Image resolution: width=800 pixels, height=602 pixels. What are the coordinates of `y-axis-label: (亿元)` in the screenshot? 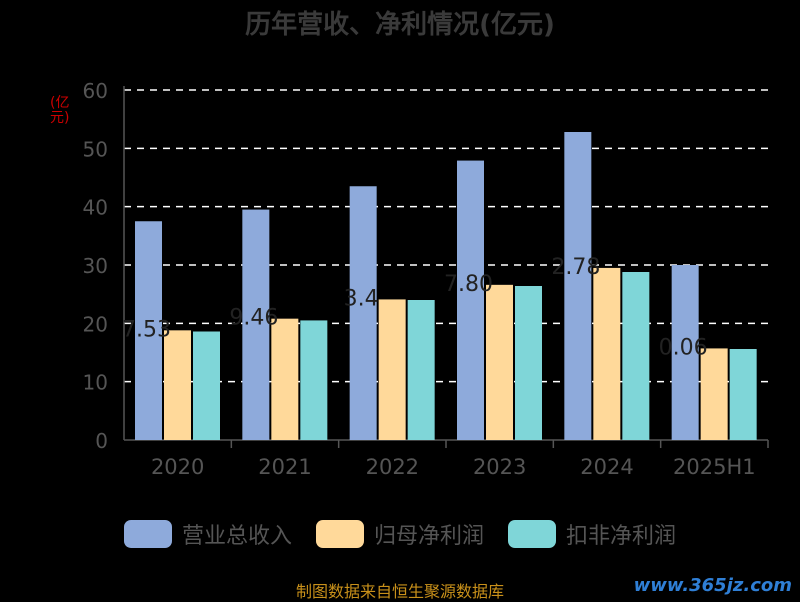 It's located at (60, 110).